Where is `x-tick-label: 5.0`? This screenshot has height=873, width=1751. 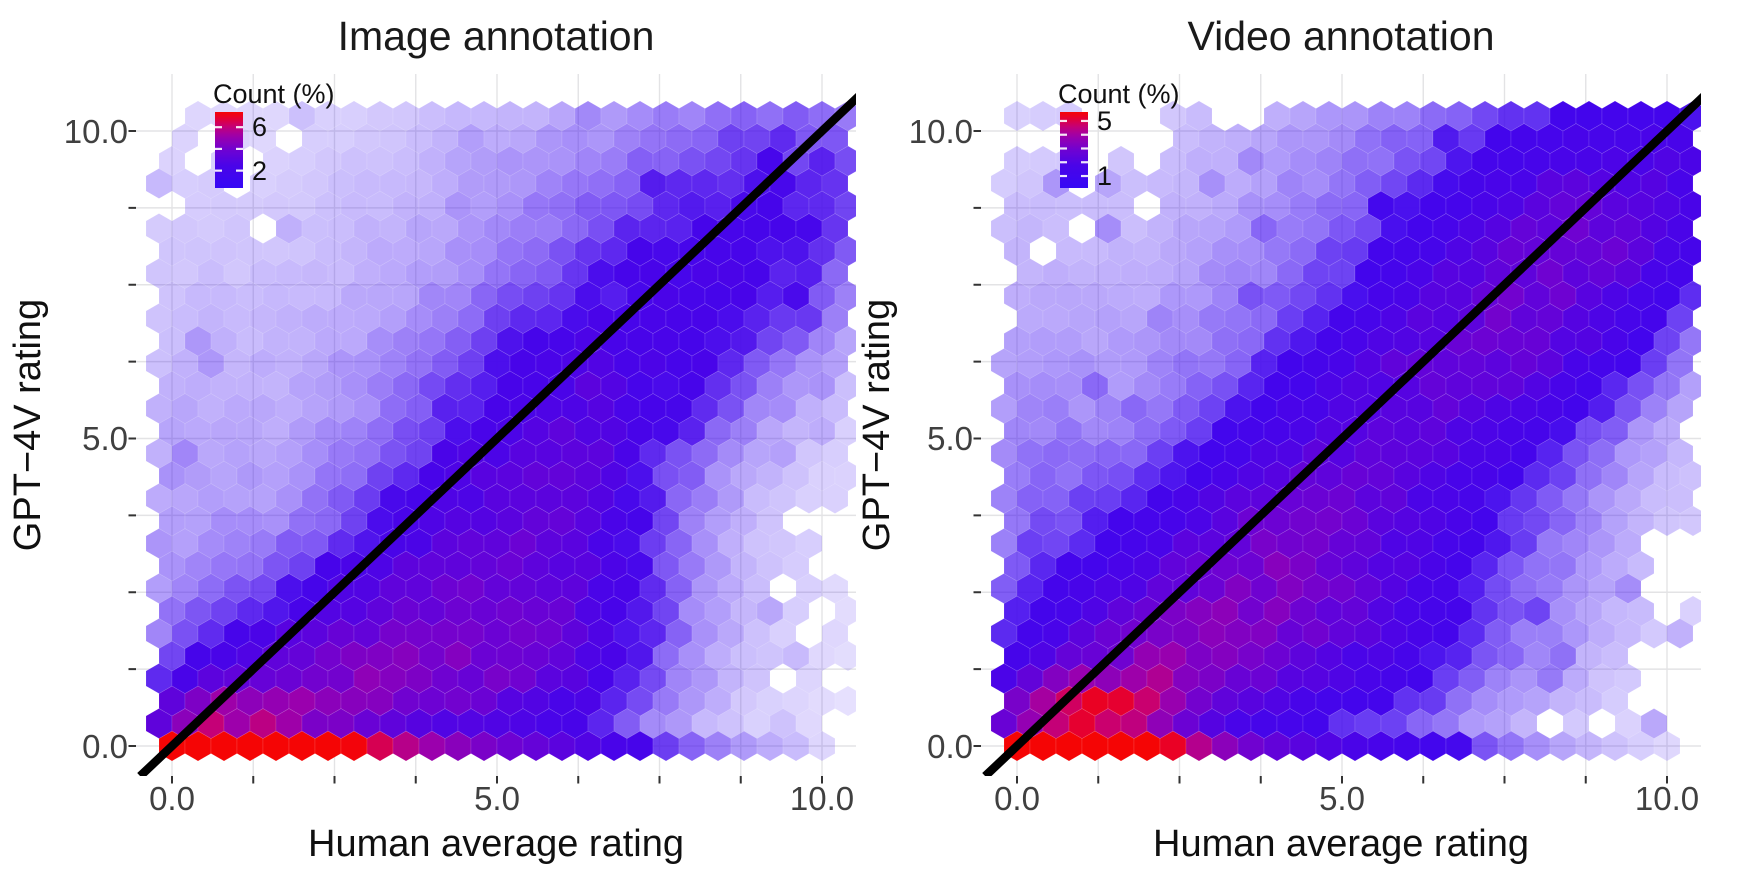
x-tick-label: 5.0 is located at coordinates (497, 798).